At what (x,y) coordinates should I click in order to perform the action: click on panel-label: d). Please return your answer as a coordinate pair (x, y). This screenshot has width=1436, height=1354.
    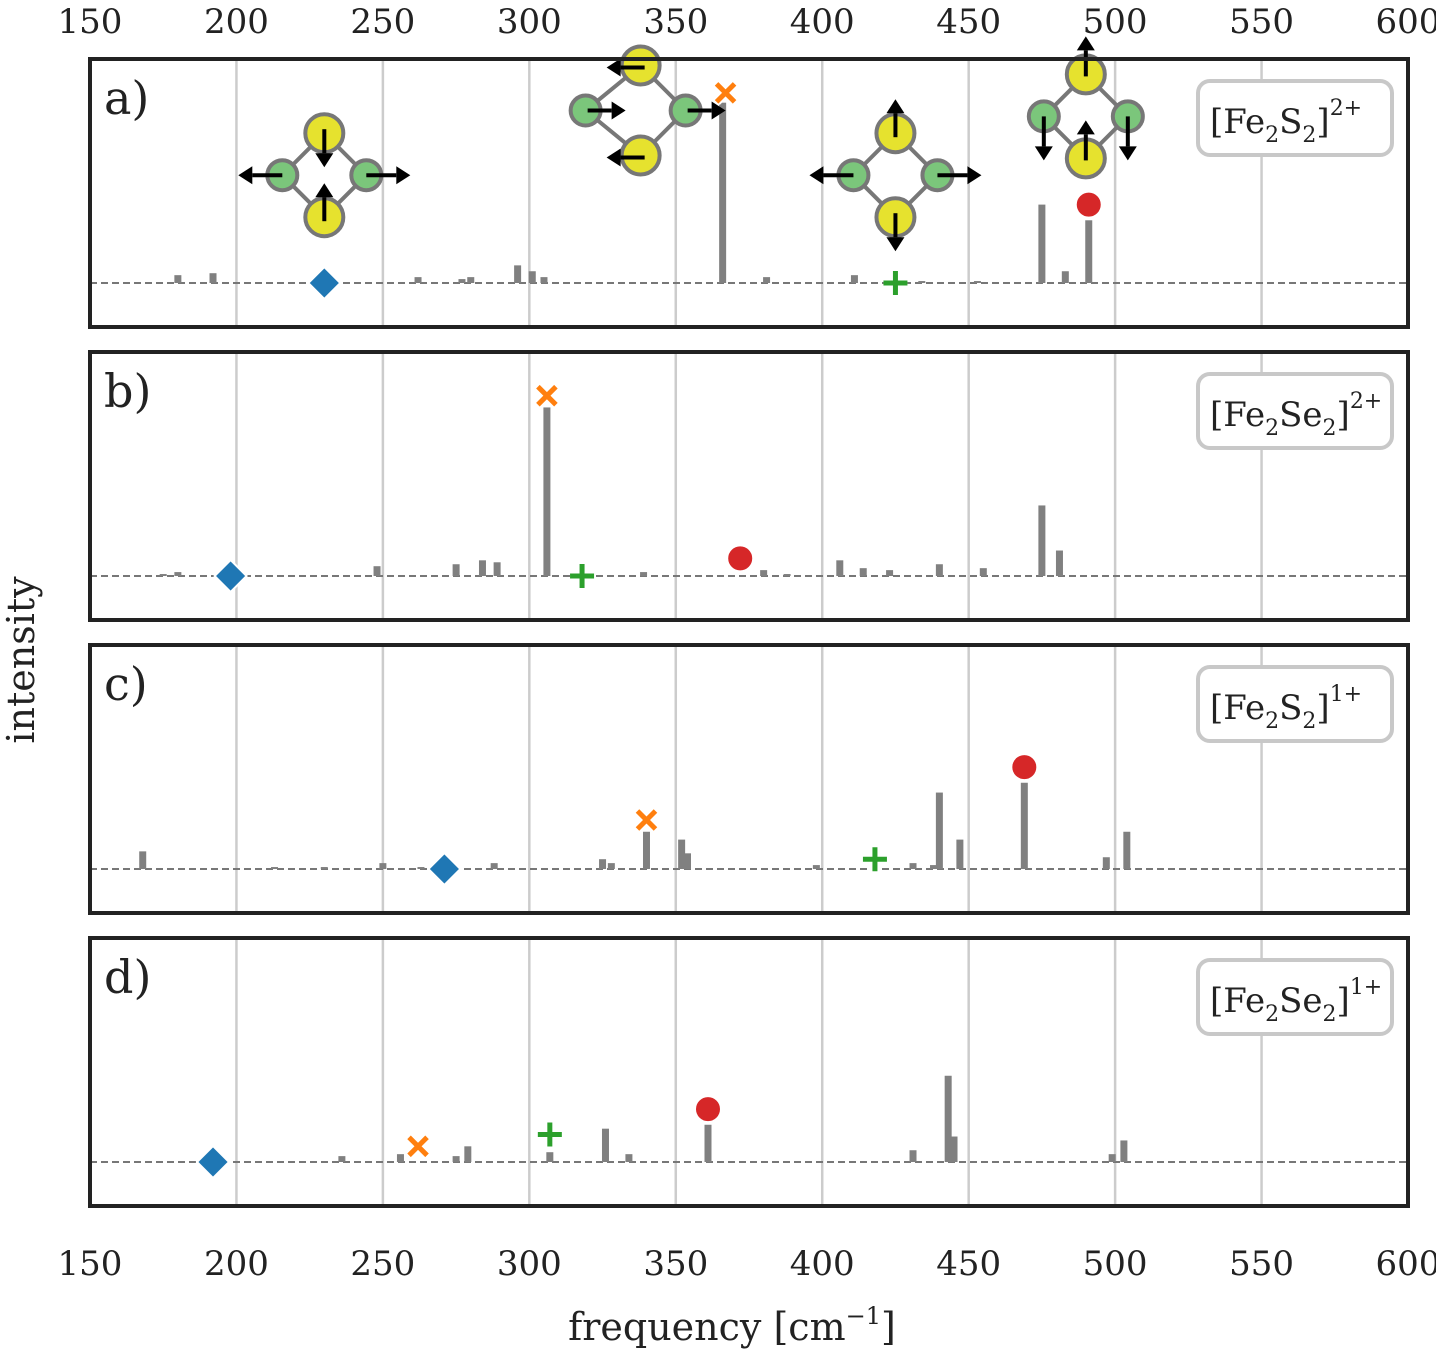
    Looking at the image, I should click on (127, 977).